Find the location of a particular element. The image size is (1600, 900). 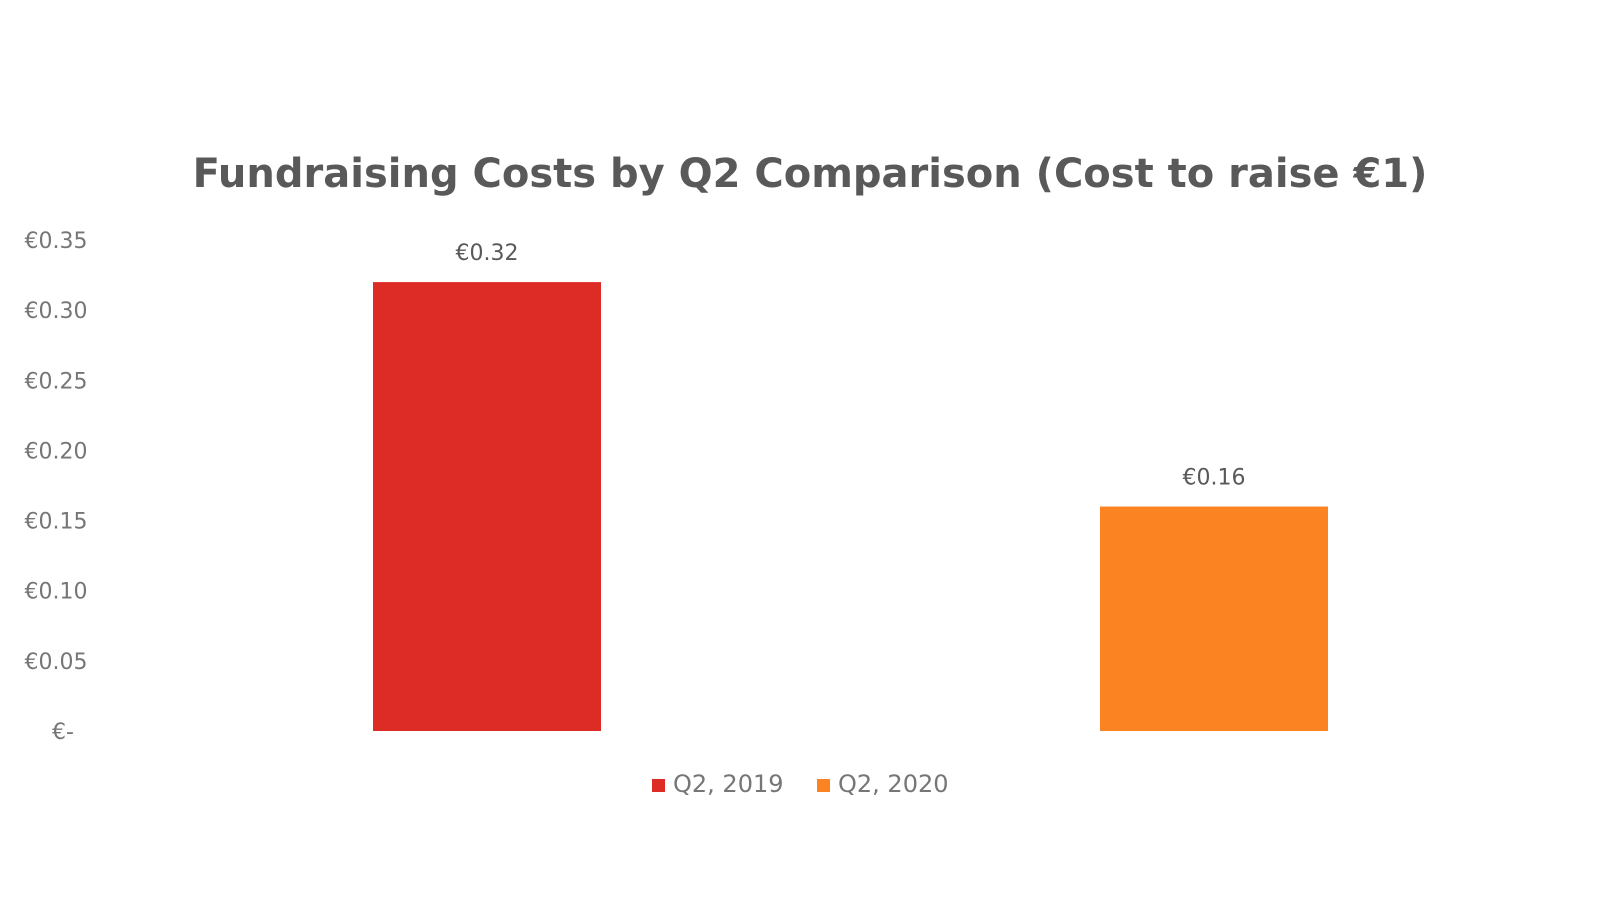

y-tick-label: €0.25 is located at coordinates (56, 381).